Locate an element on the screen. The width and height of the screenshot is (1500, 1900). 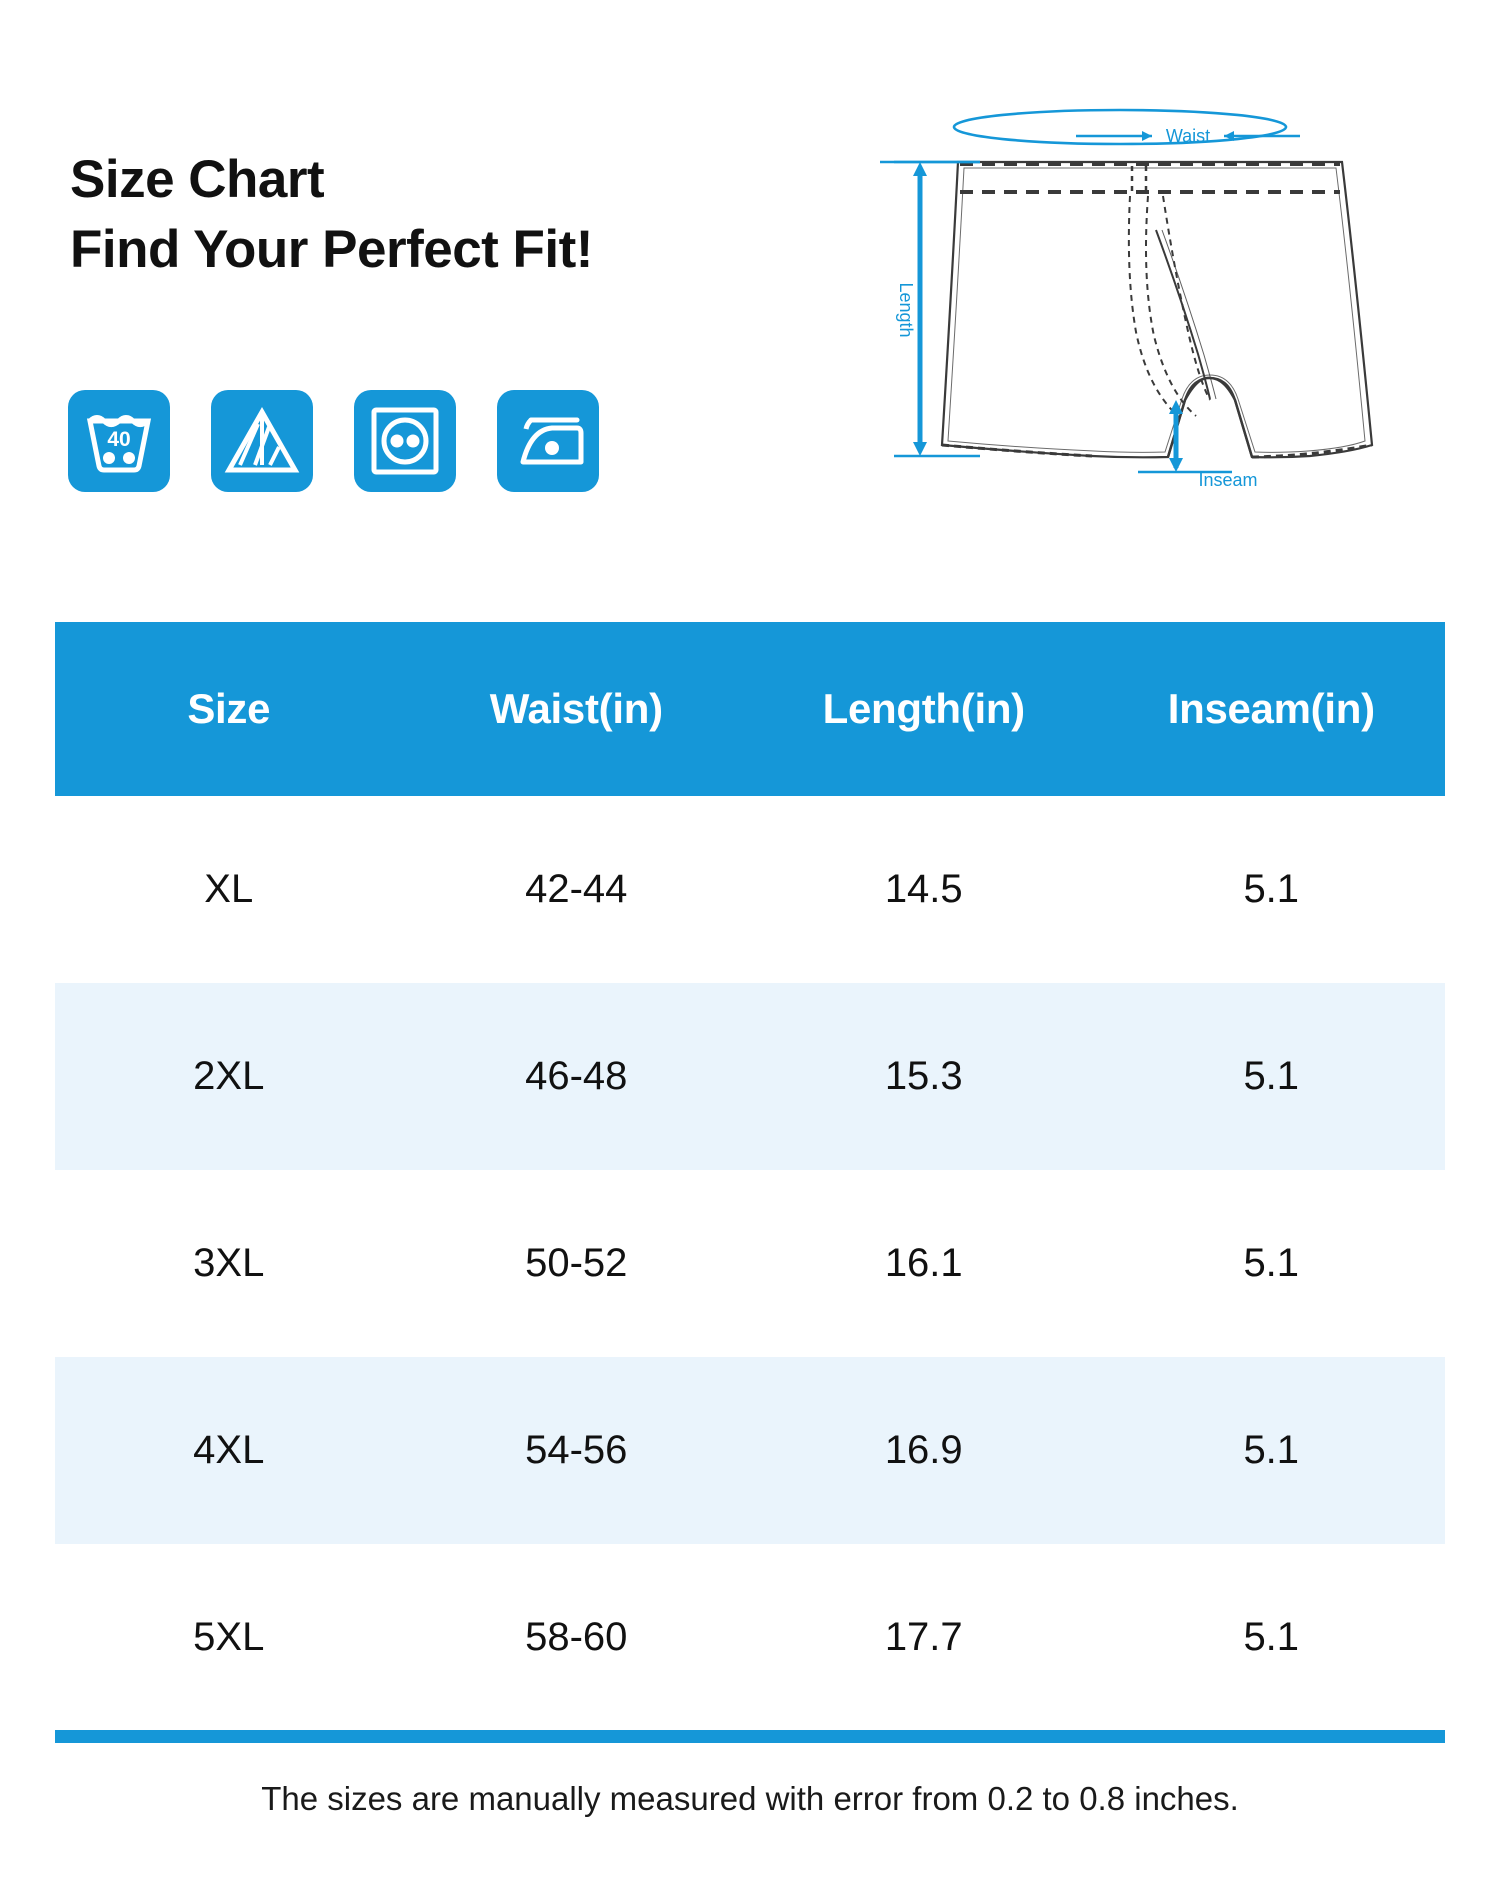
col-header-waist: Waist(in) is located at coordinates (576, 709).